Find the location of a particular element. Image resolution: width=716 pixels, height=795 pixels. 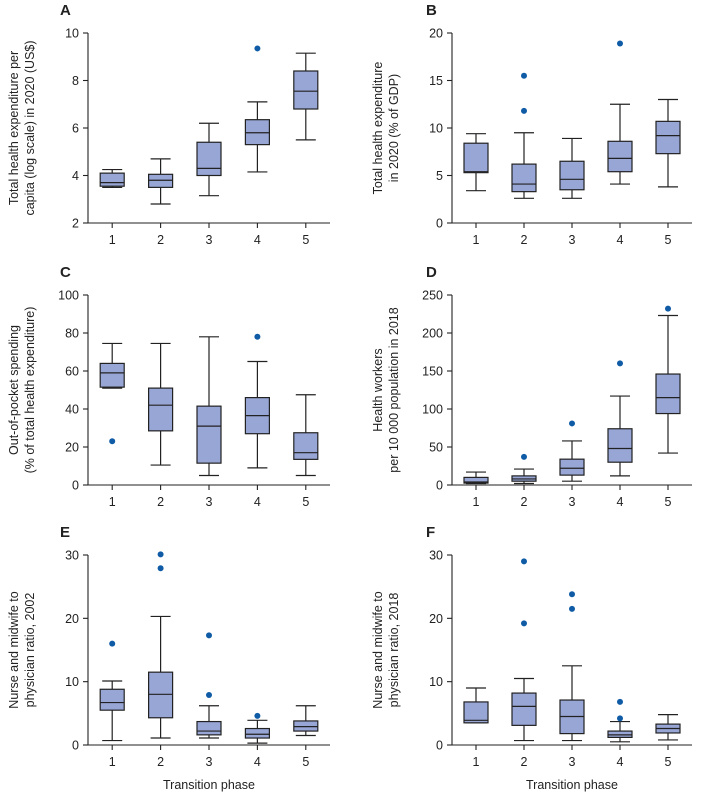

y-tick-label: 15 is located at coordinates (436, 81).